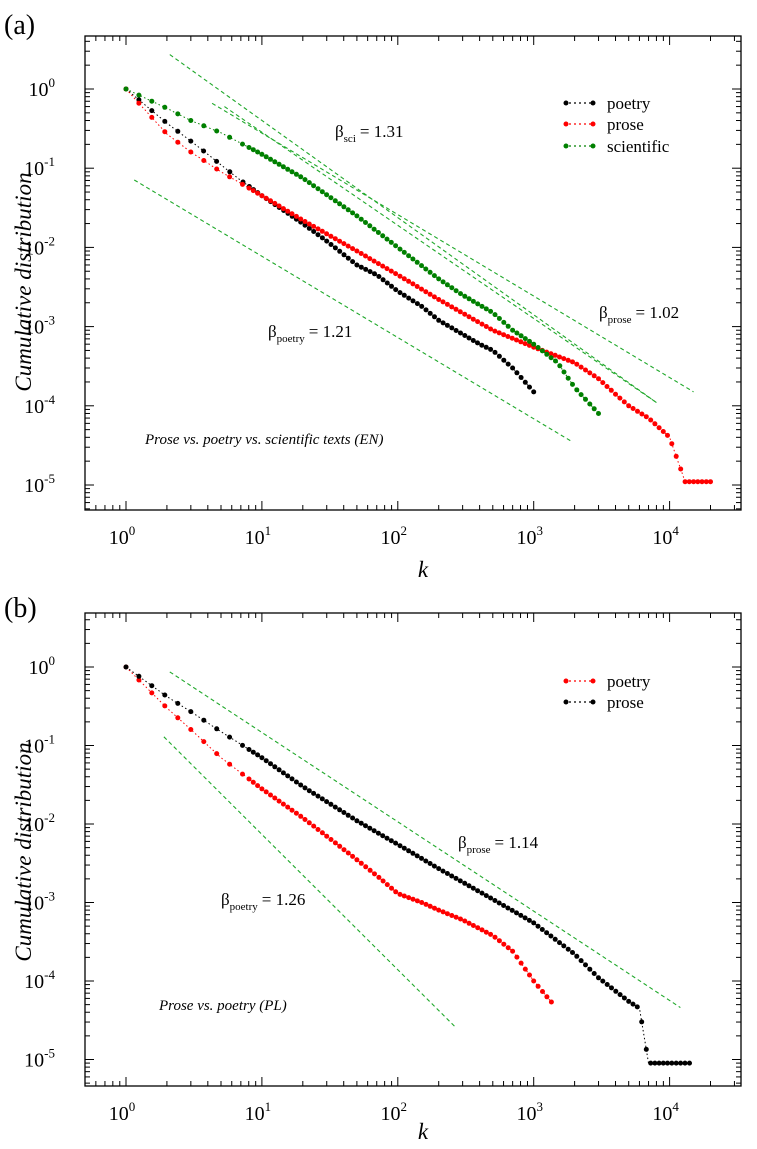 This screenshot has width=757, height=1149. What do you see at coordinates (222, 1006) in the screenshot?
I see `panel-b-note: Prose vs. poetry (PL)` at bounding box center [222, 1006].